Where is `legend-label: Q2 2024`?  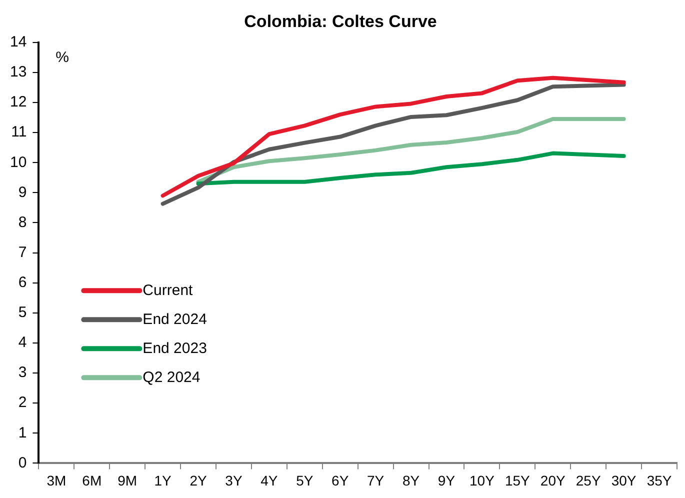
legend-label: Q2 2024 is located at coordinates (171, 377).